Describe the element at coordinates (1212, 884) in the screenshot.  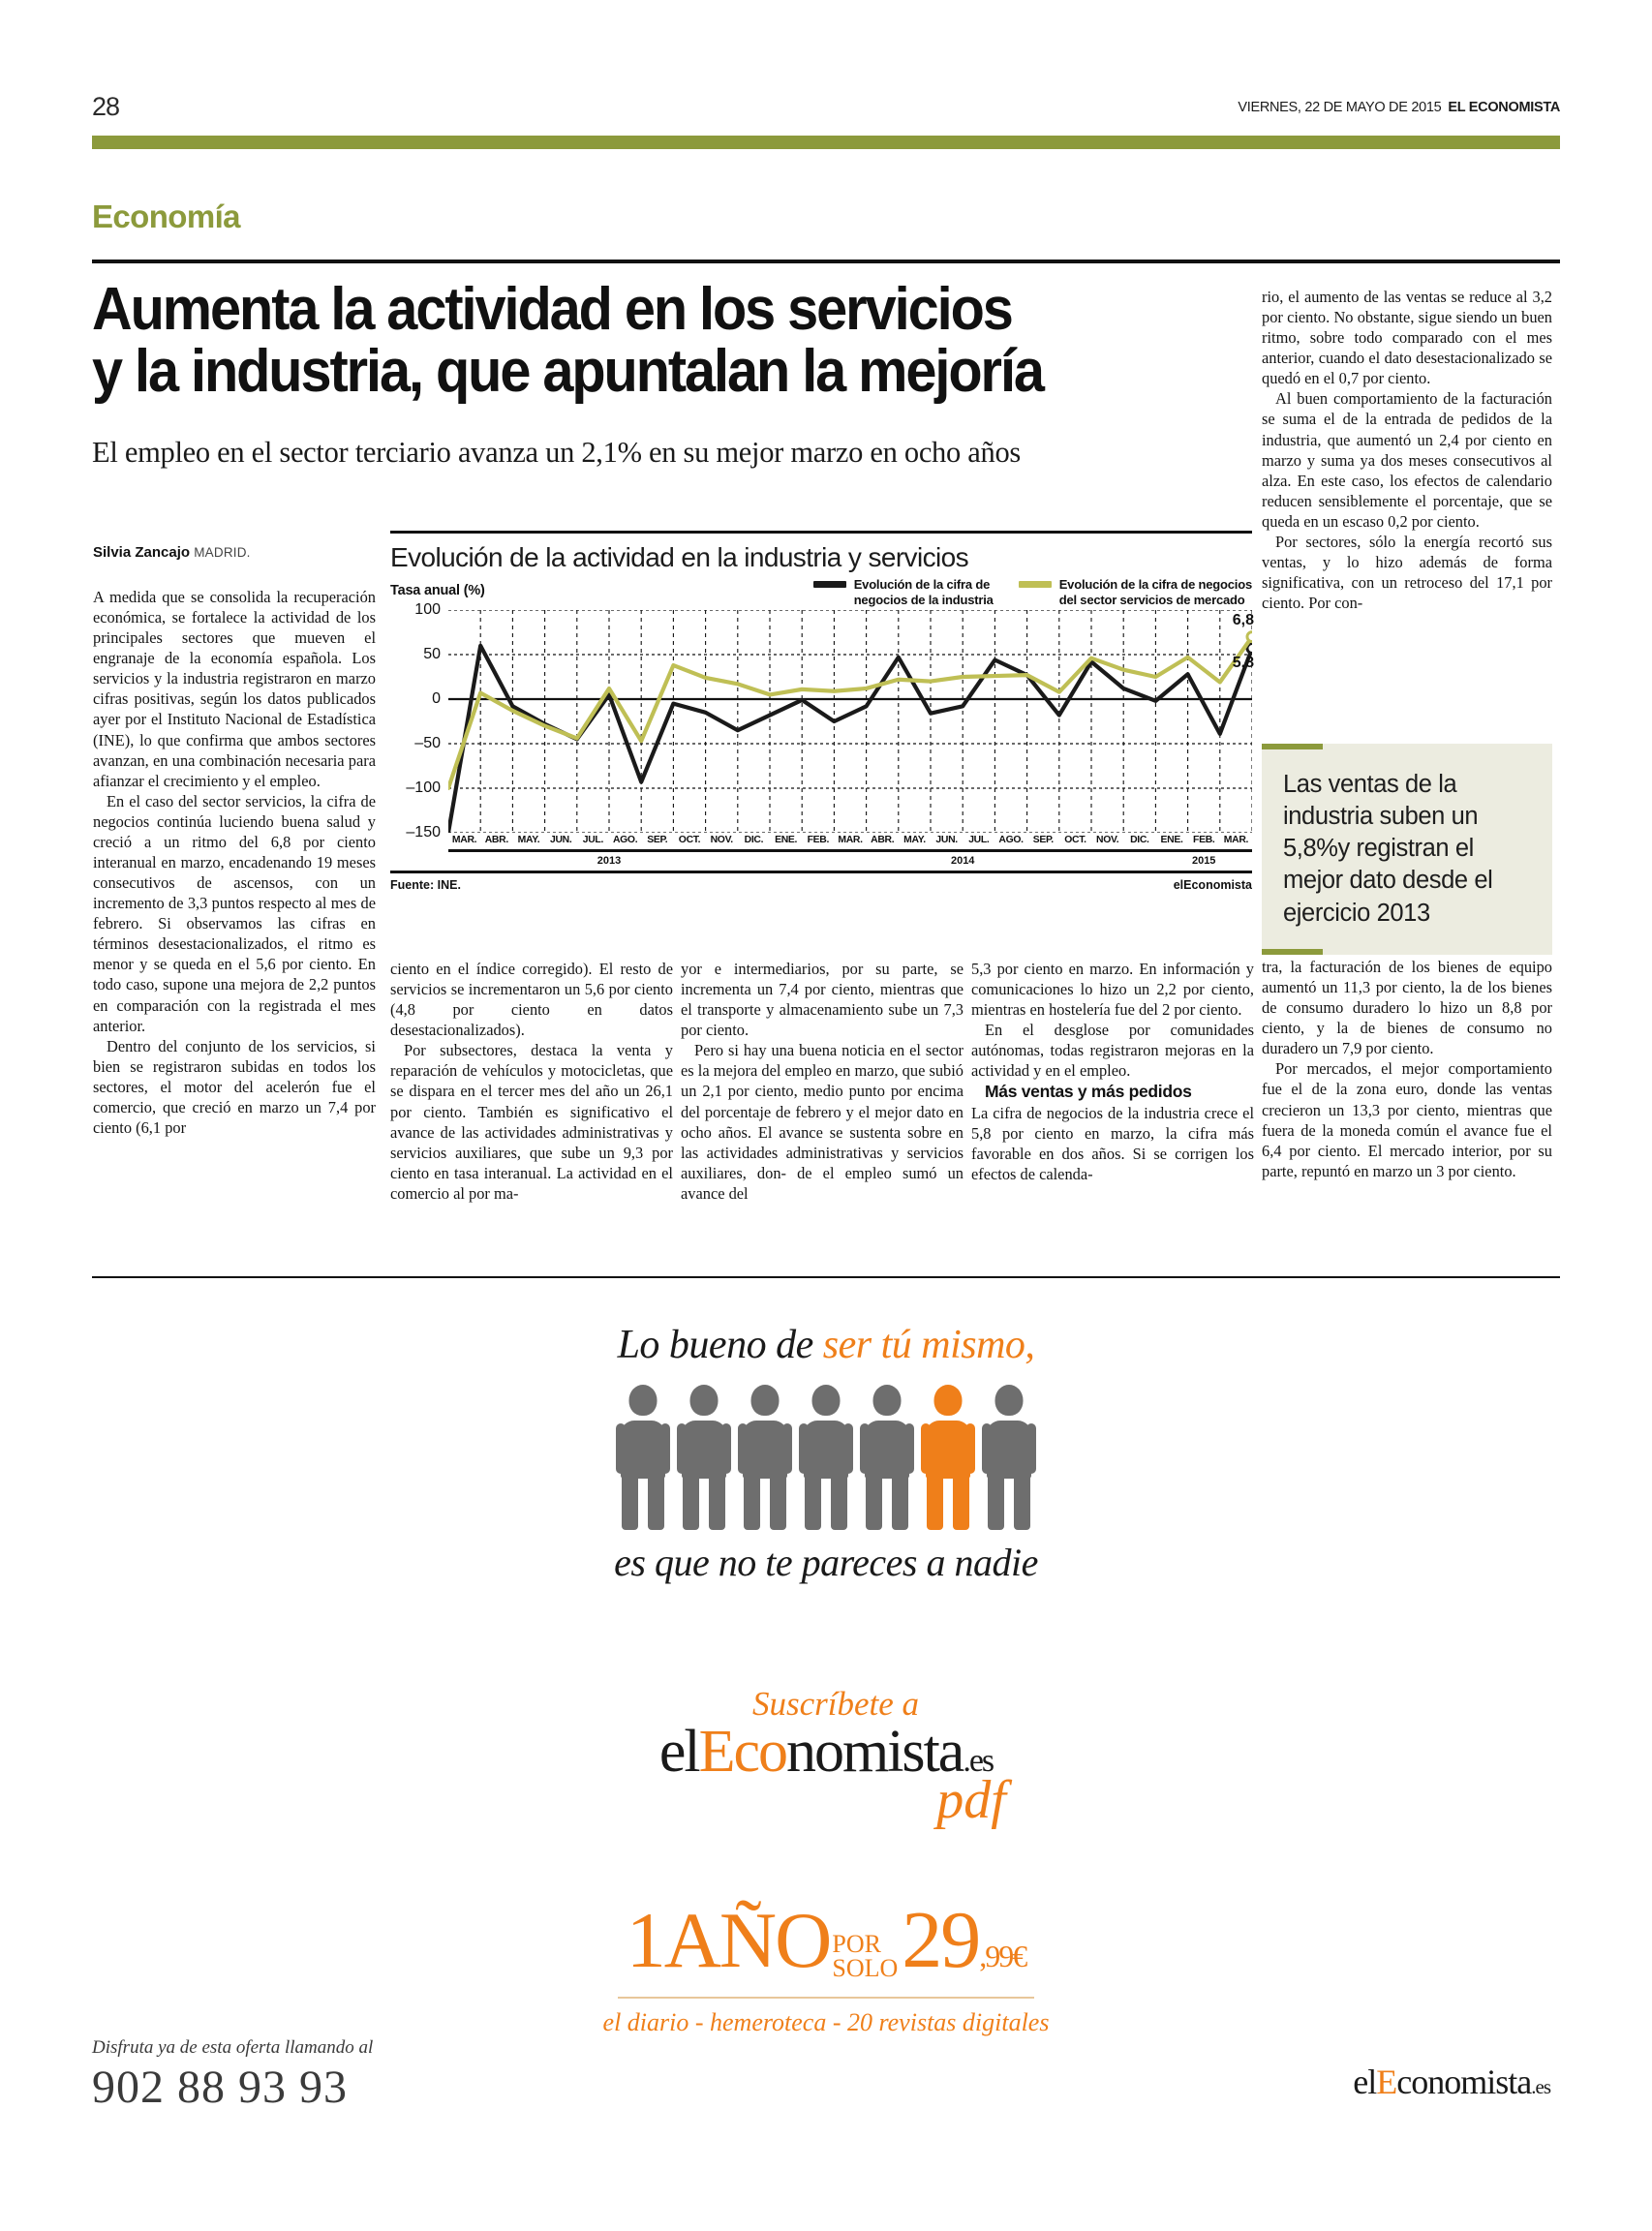
I see `chart-credit: elEconomista` at that location.